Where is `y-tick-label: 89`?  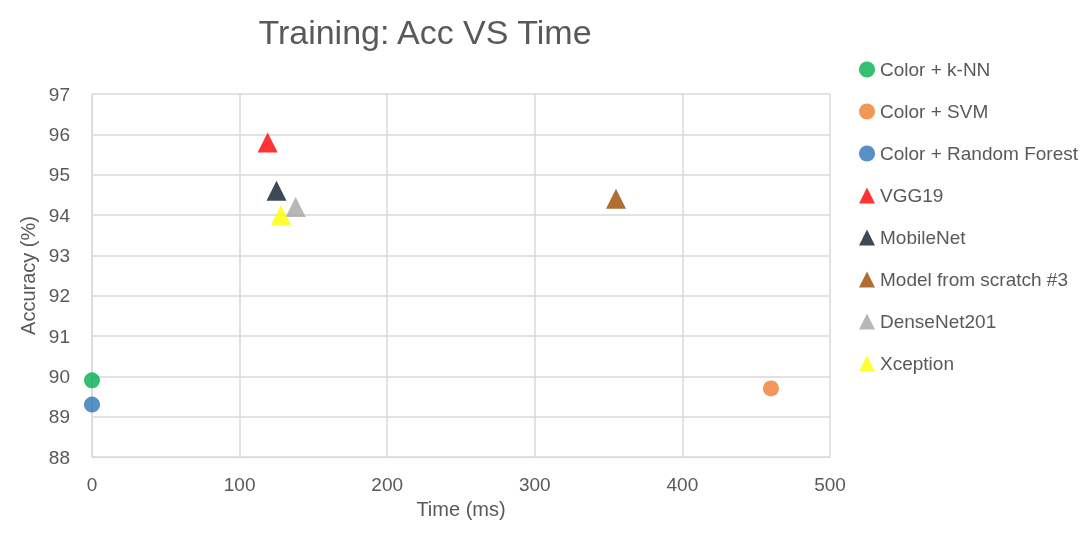
y-tick-label: 89 is located at coordinates (59, 417).